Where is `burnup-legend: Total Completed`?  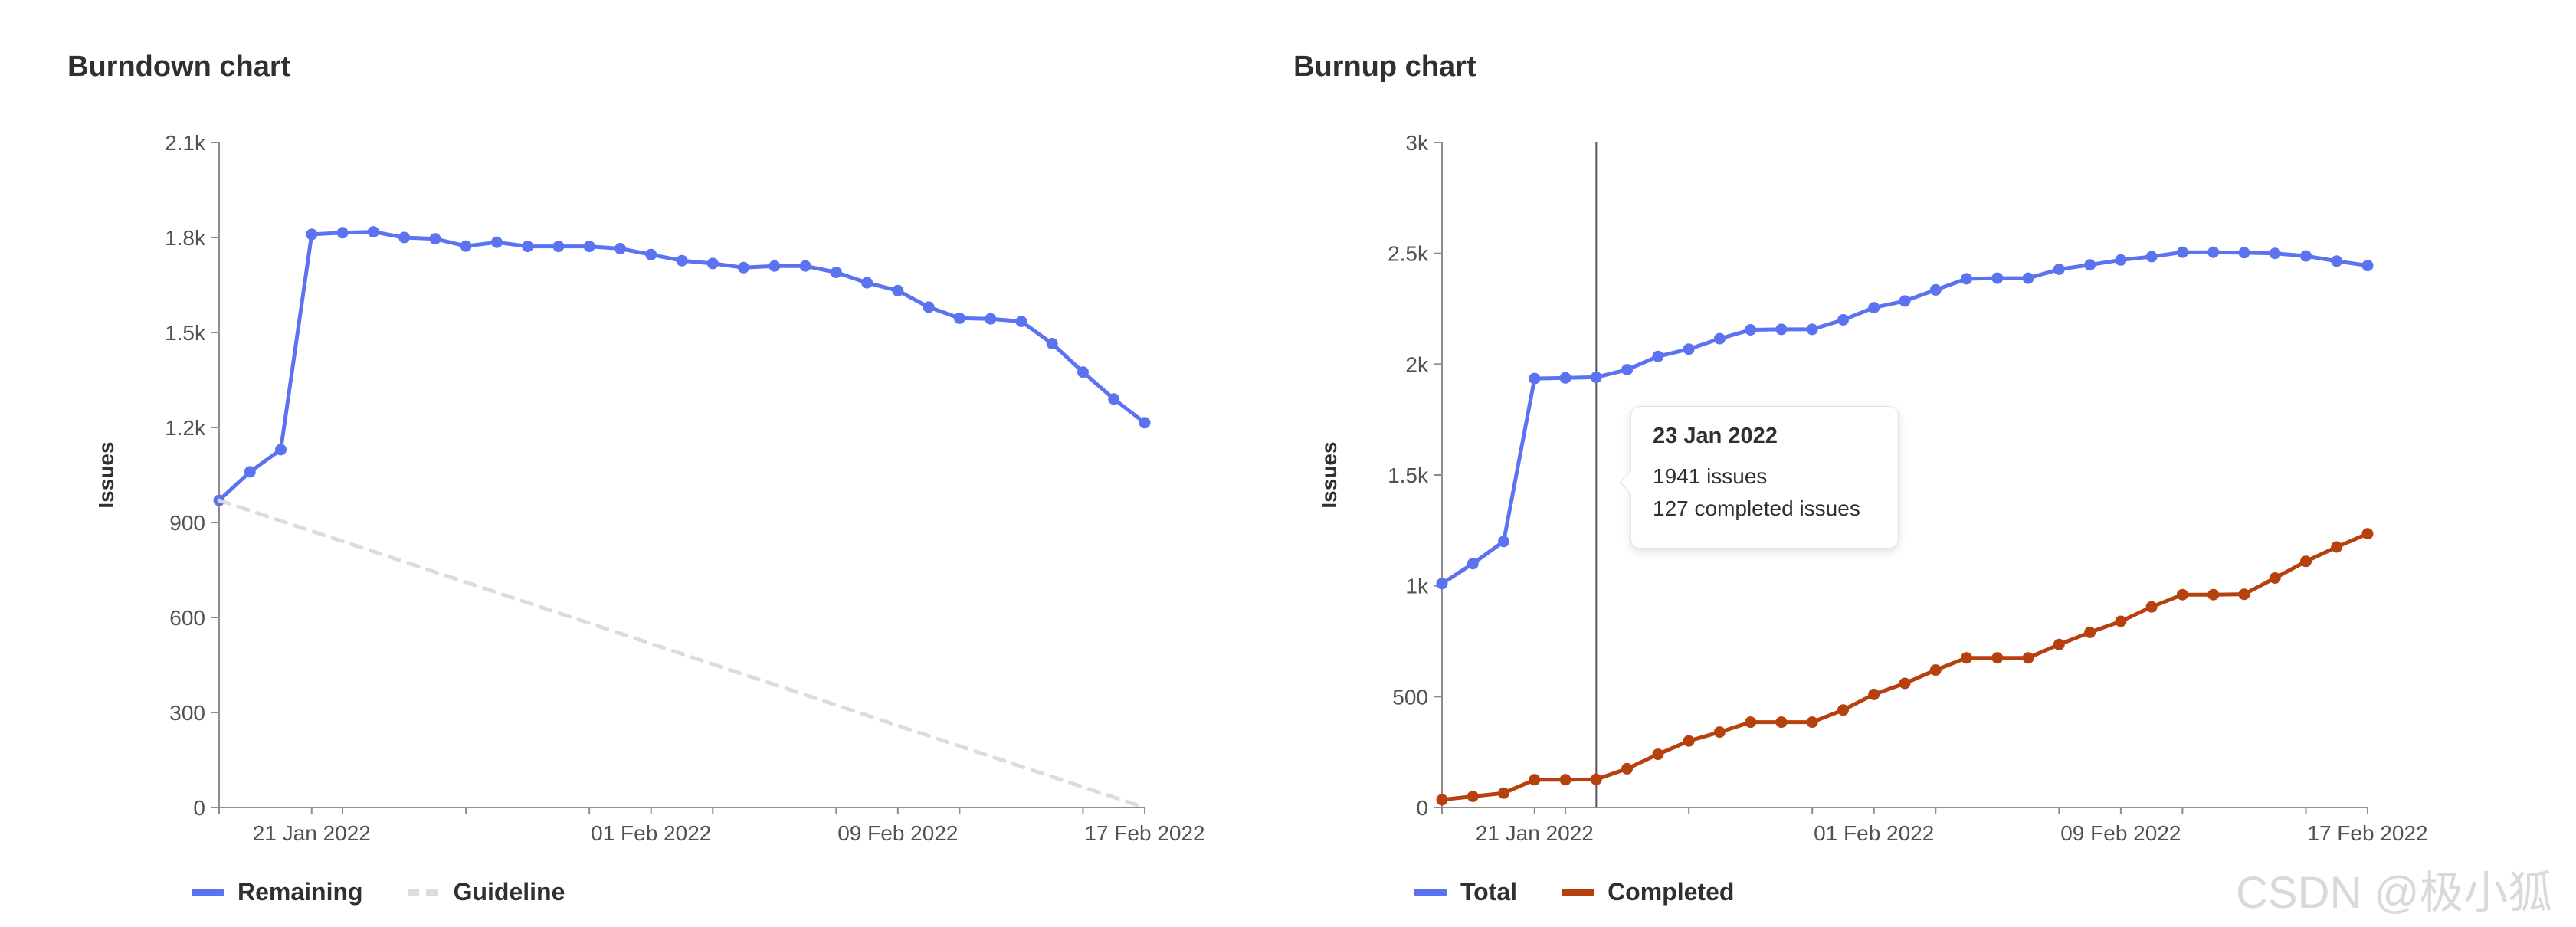
burnup-legend: Total Completed is located at coordinates (1596, 892).